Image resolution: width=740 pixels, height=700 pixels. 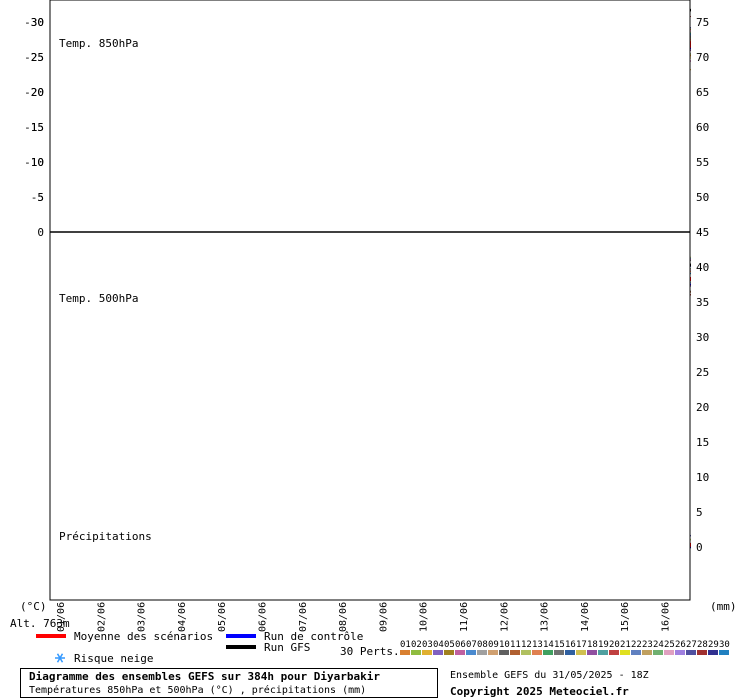 What do you see at coordinates (37, 92) in the screenshot?
I see `left-tick-label: 20` at bounding box center [37, 92].